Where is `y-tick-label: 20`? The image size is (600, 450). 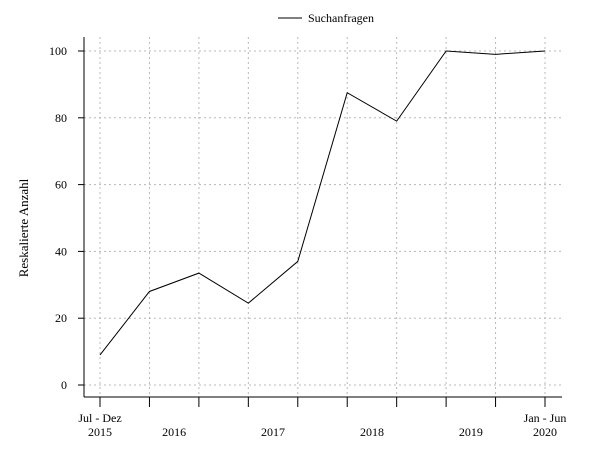
y-tick-label: 20 is located at coordinates (61, 318).